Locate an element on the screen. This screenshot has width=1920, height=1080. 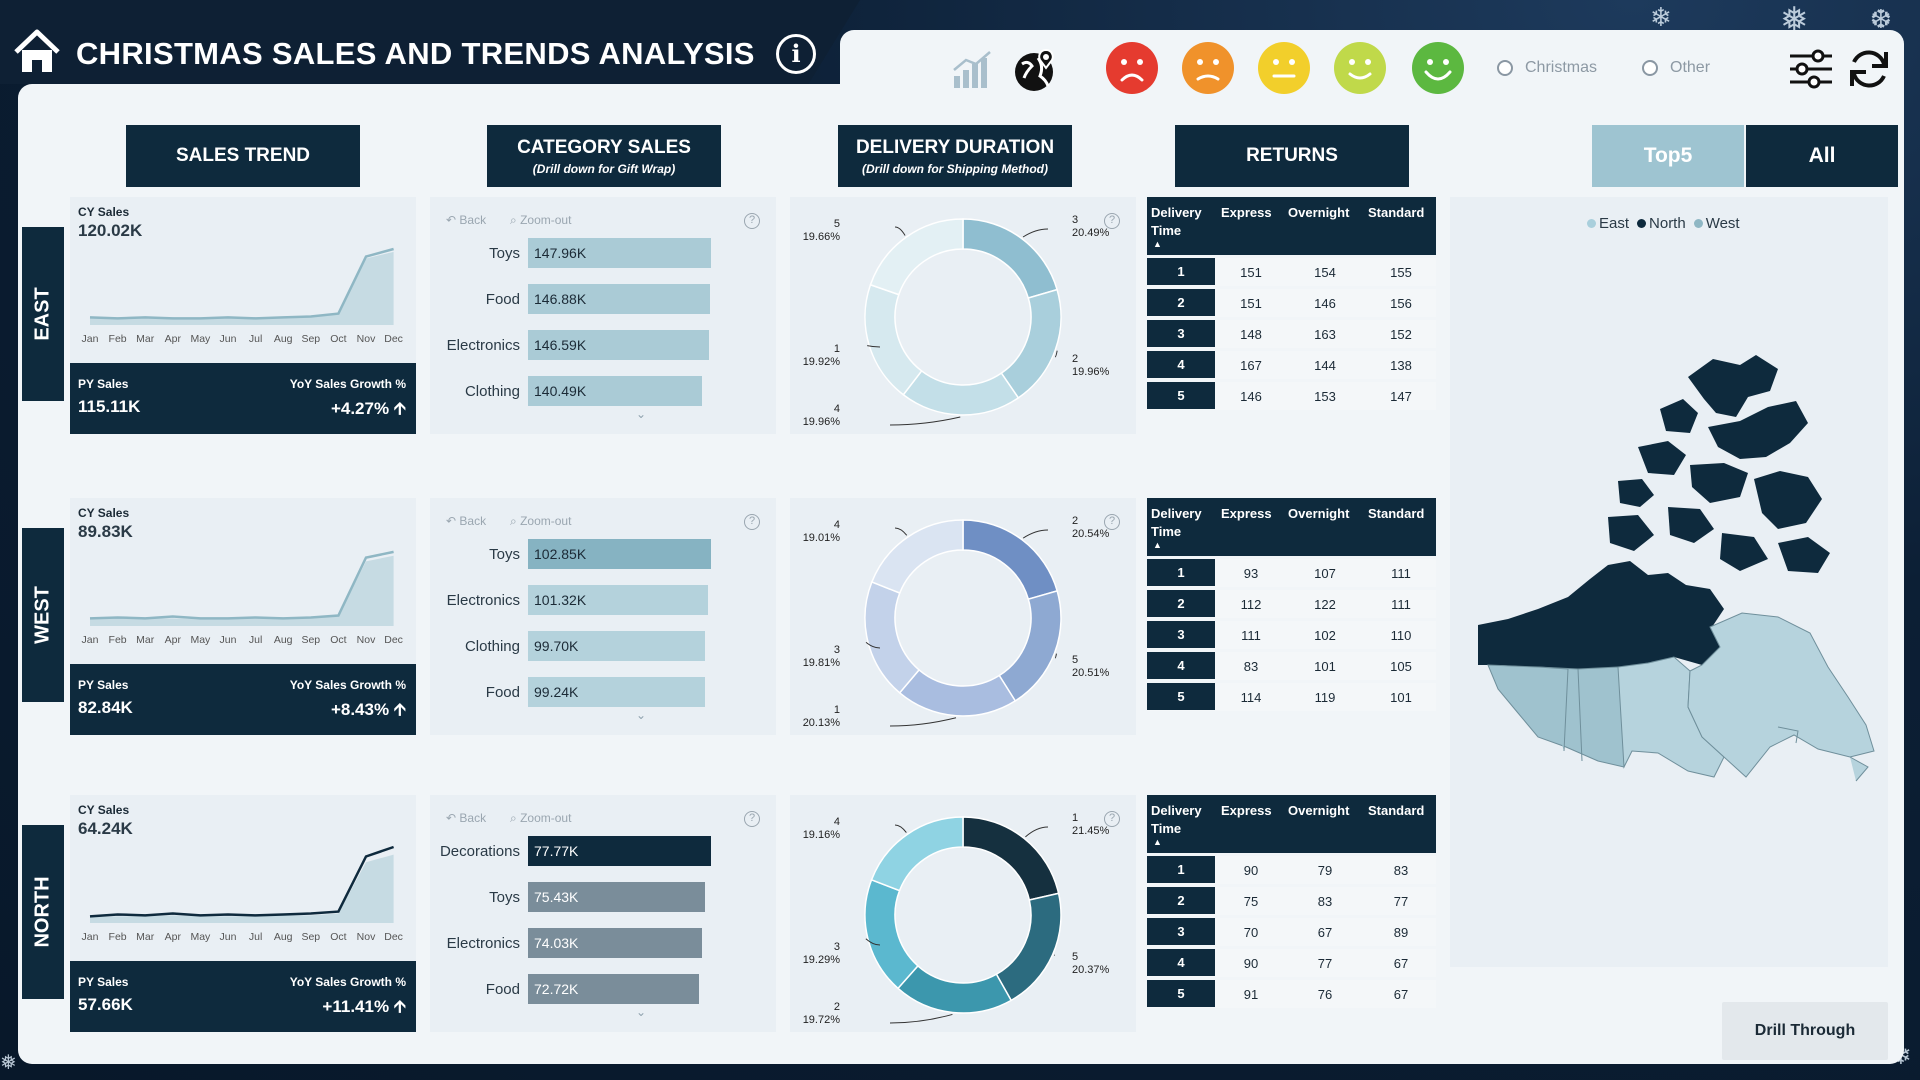
all-tab: All is located at coordinates (1822, 156).